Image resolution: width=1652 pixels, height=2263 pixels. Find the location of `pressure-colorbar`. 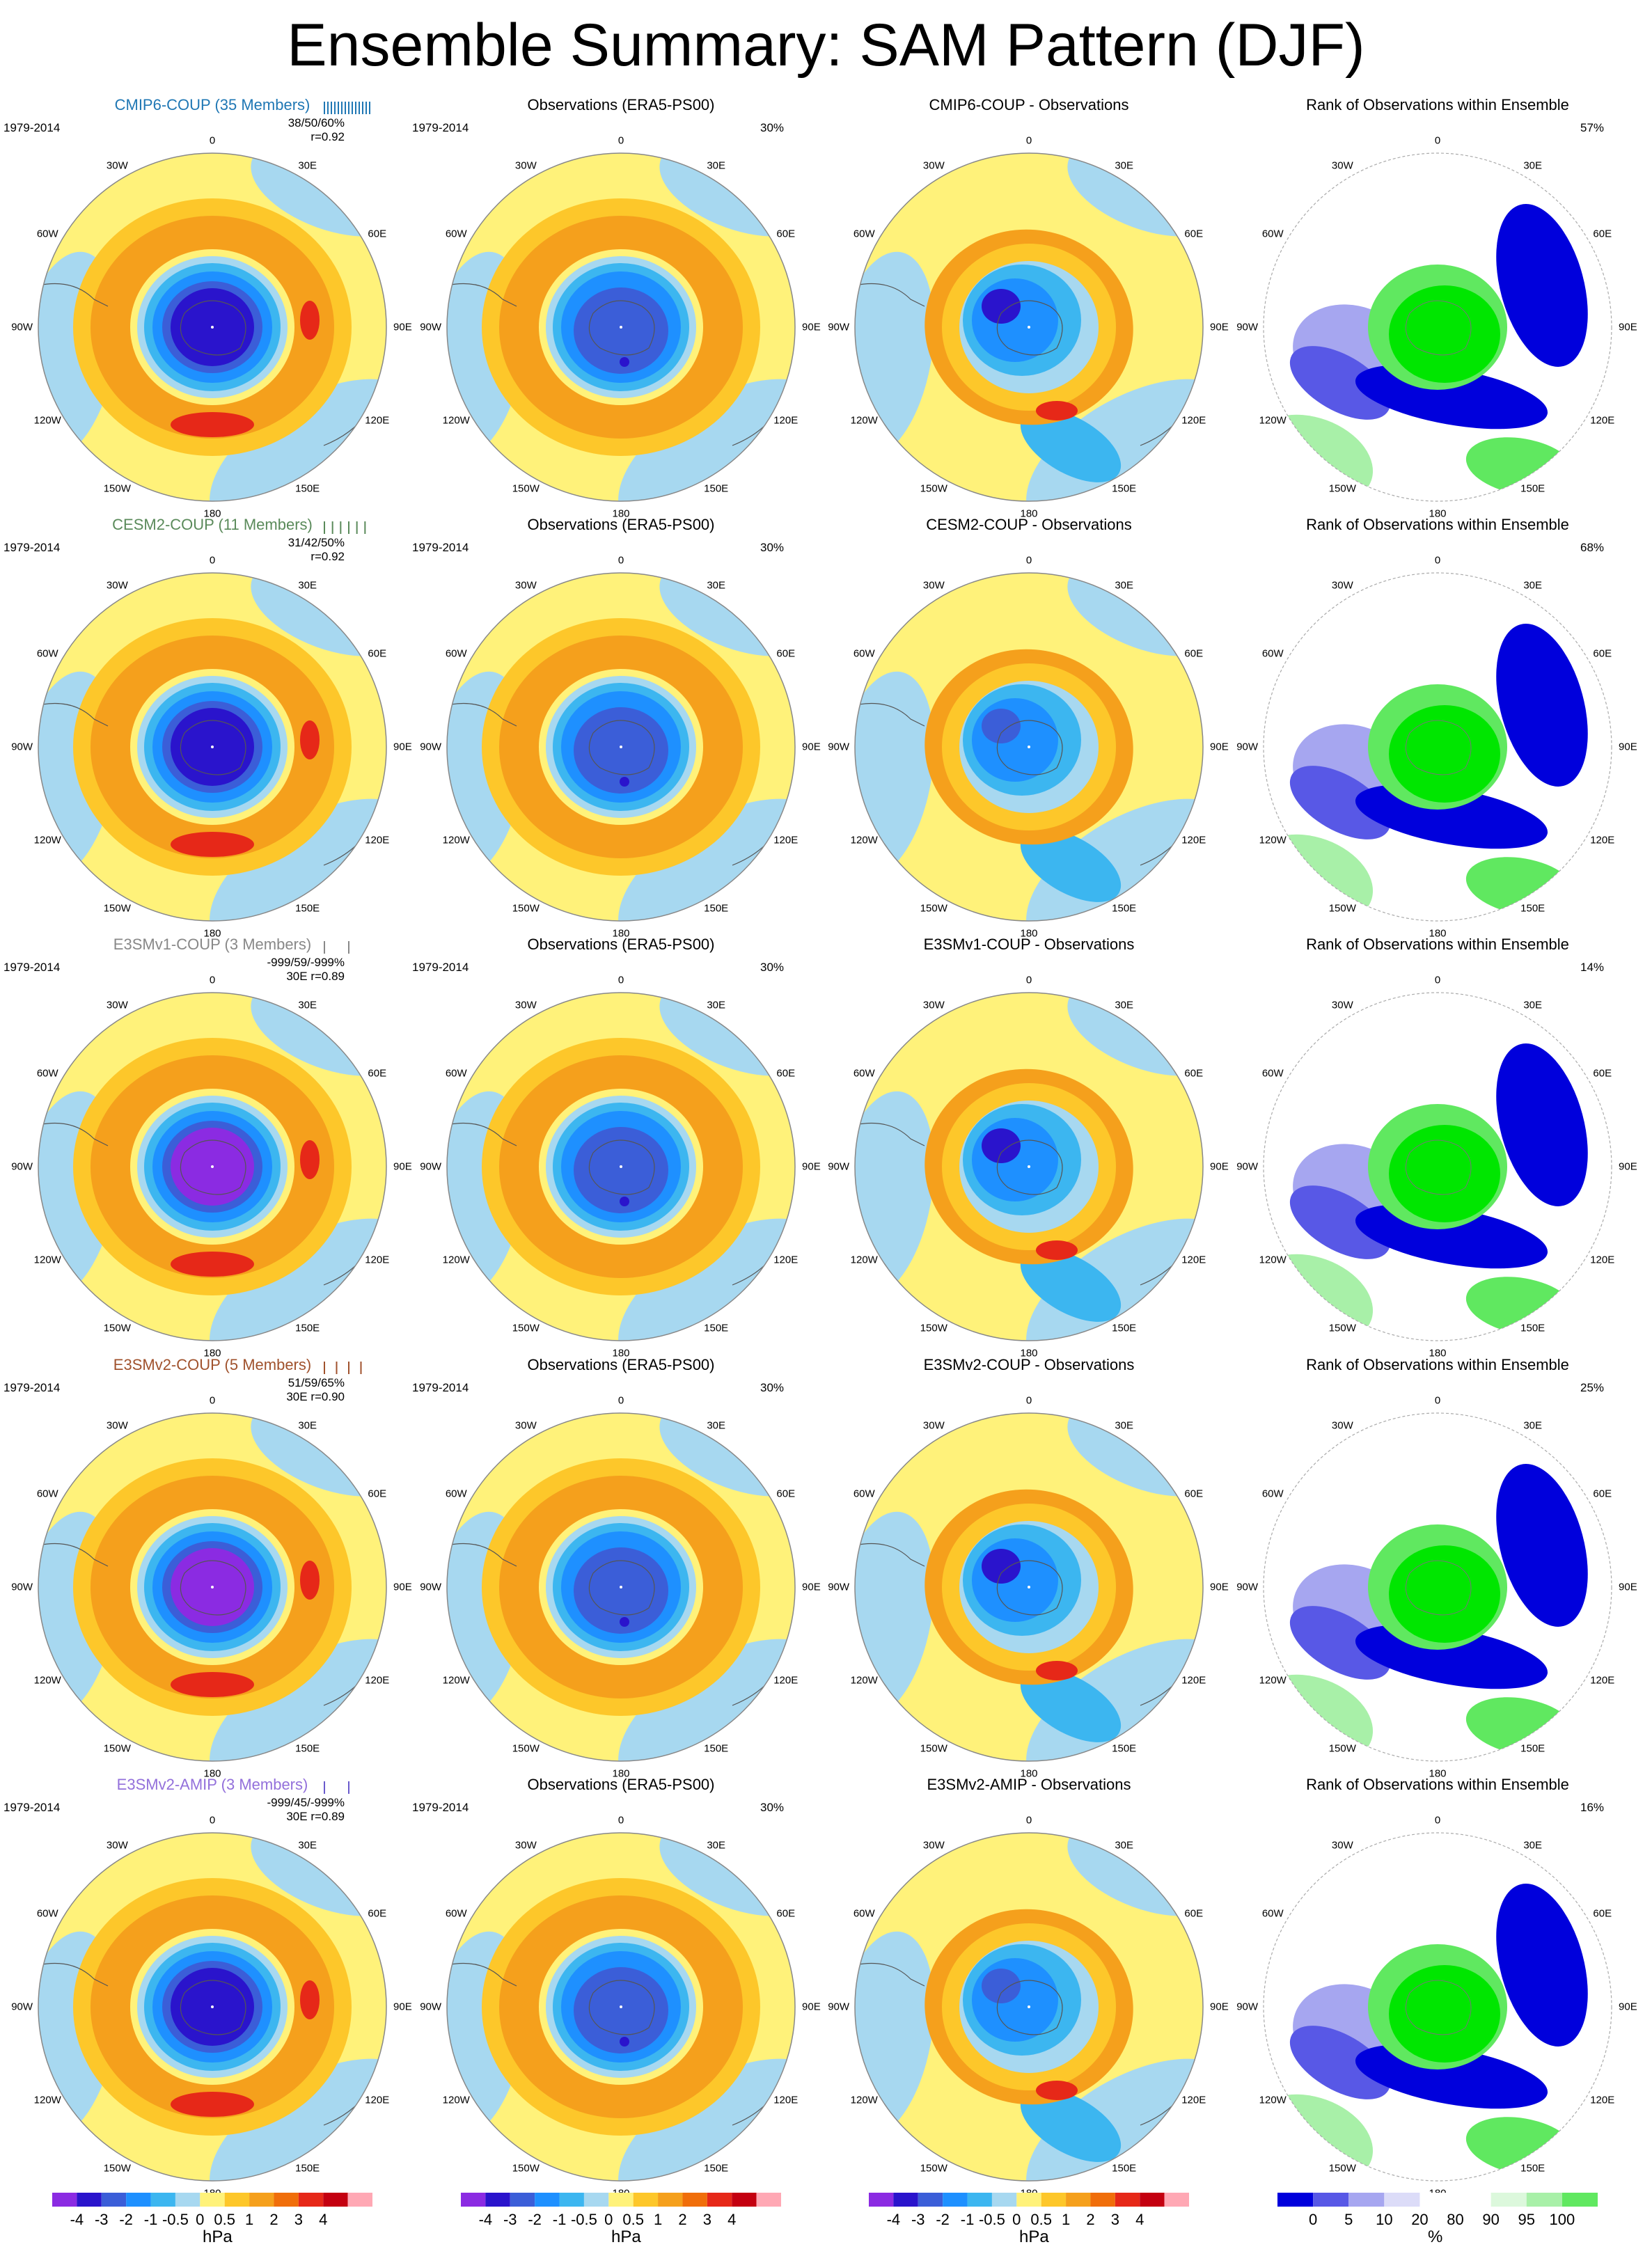

pressure-colorbar is located at coordinates (1029, 2200).